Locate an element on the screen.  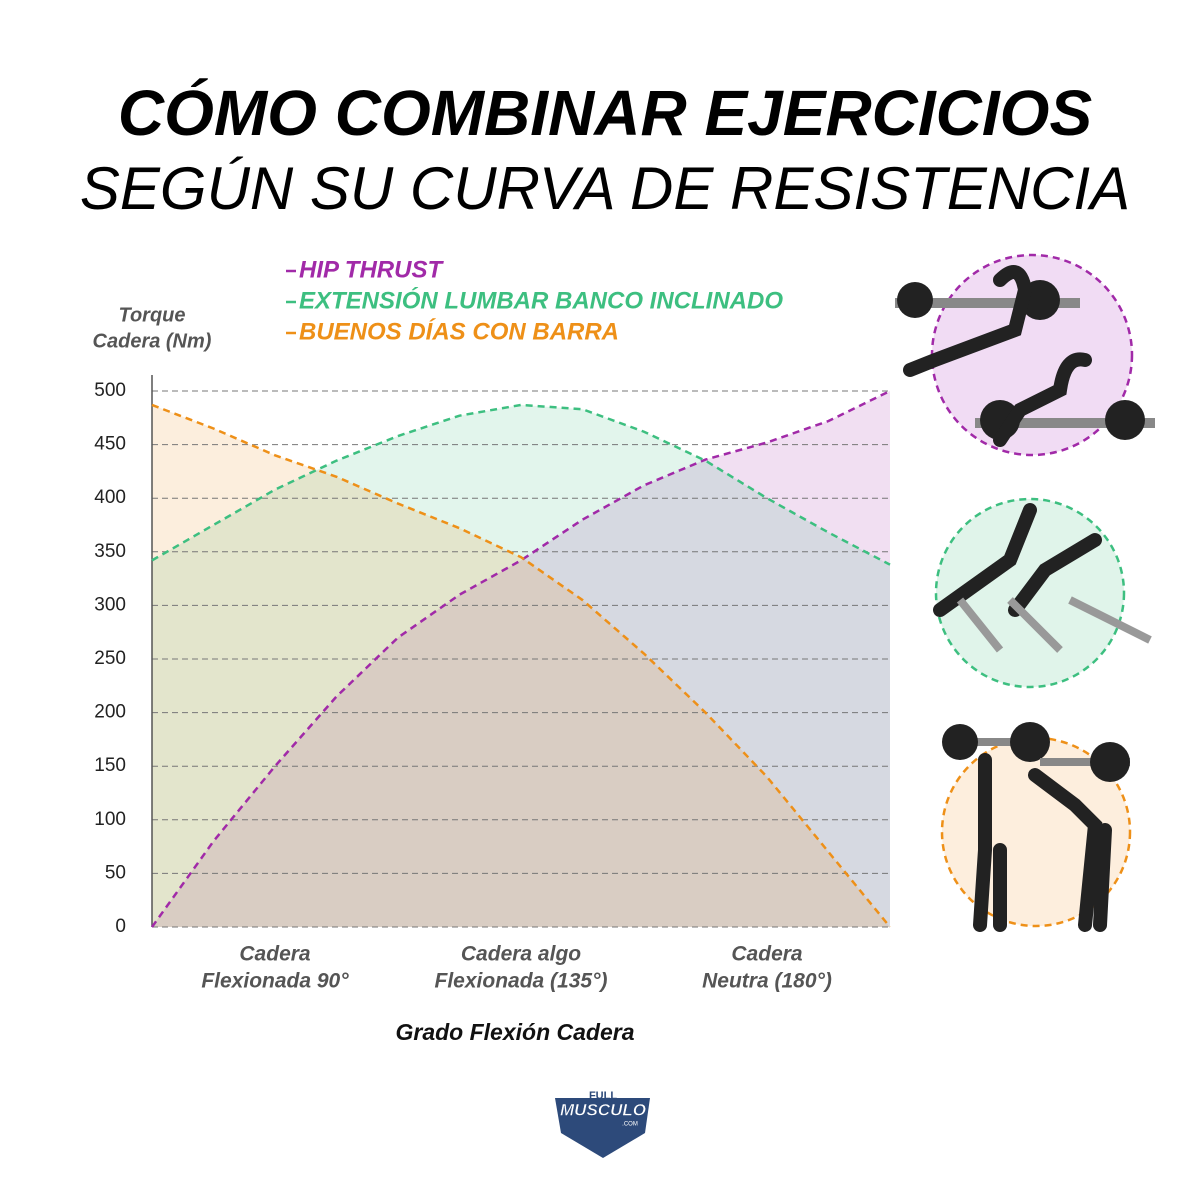
y-label: Cadera (Nm) is located at coordinates (152, 341).